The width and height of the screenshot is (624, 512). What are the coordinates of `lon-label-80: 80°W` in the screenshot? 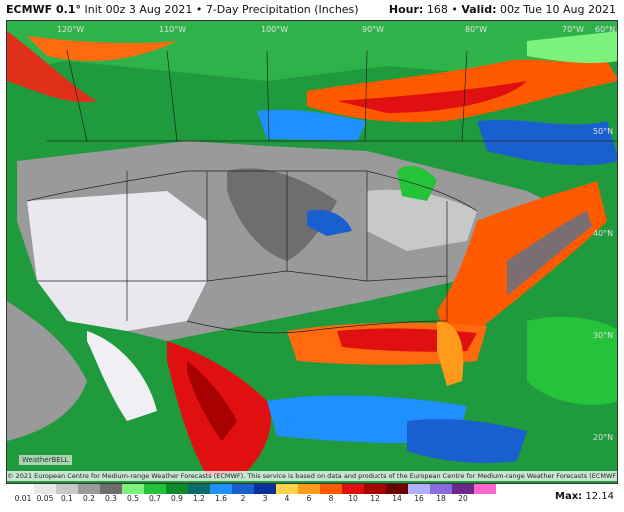 It's located at (476, 29).